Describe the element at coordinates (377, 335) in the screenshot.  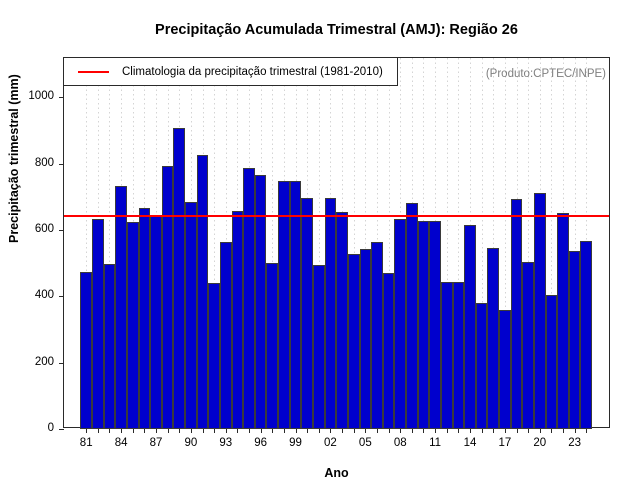
I see `bar-2006` at that location.